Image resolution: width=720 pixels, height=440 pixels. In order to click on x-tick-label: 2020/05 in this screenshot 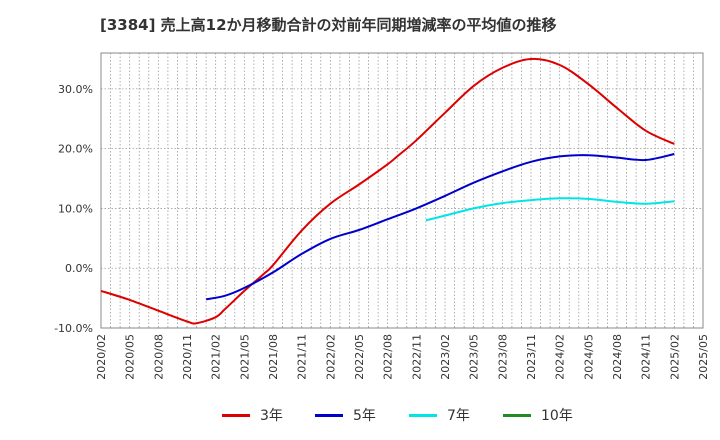, I will do `click(130, 357)`.